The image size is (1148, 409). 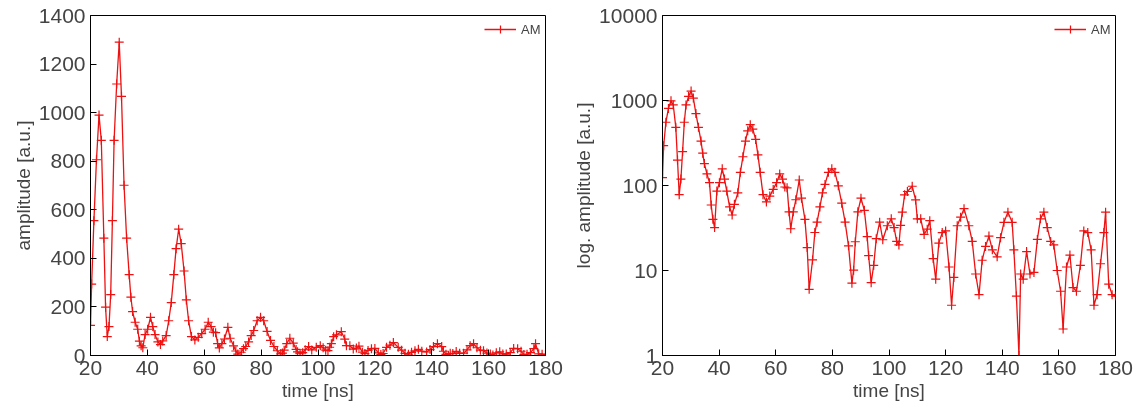 I want to click on y-axis-title: log. amplitude [a.u.], so click(x=584, y=185).